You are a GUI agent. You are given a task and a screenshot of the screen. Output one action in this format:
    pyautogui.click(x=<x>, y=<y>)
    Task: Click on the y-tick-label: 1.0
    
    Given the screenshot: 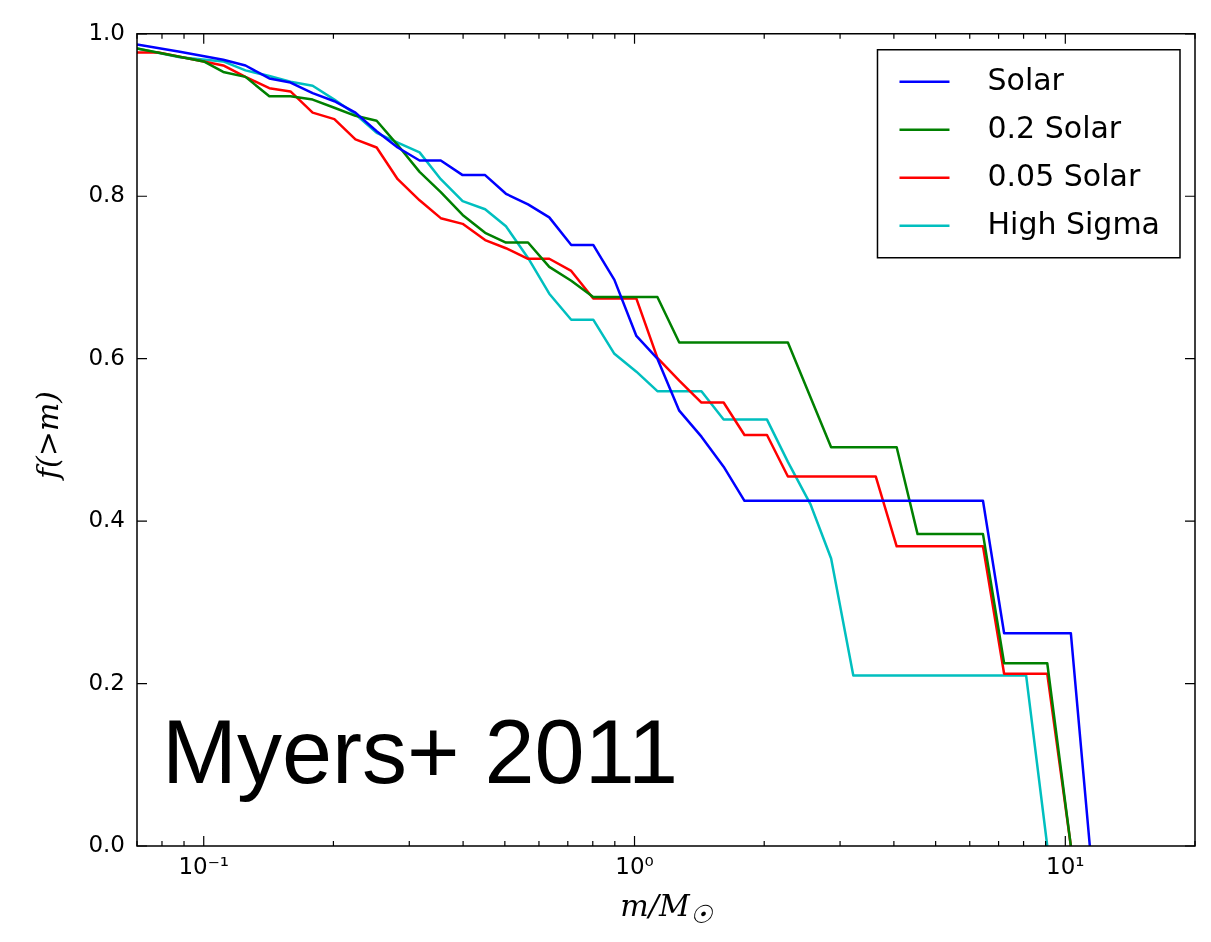 What is the action you would take?
    pyautogui.click(x=106, y=31)
    